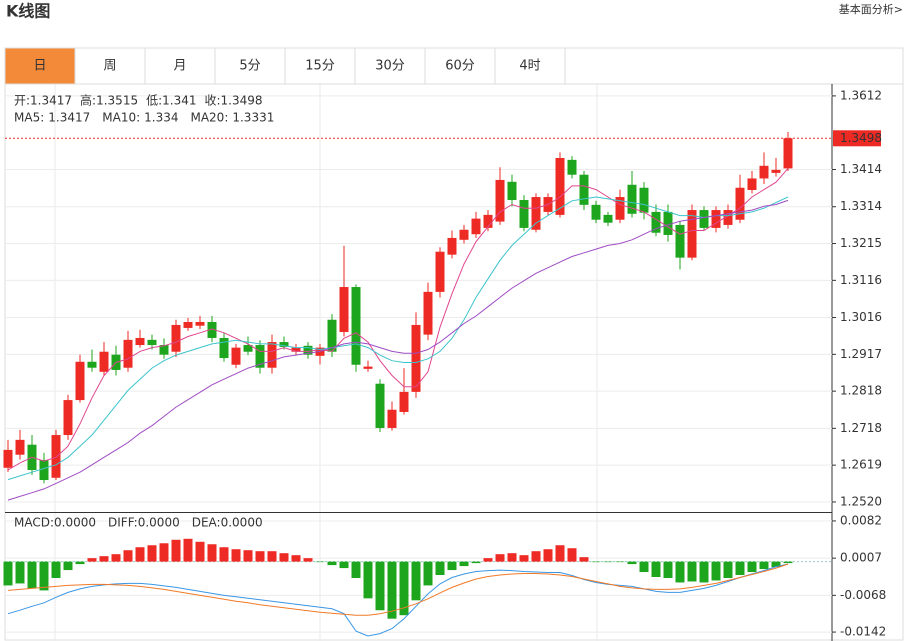 The height and width of the screenshot is (641, 907). What do you see at coordinates (861, 317) in the screenshot?
I see `y-tick-label: 1.3016` at bounding box center [861, 317].